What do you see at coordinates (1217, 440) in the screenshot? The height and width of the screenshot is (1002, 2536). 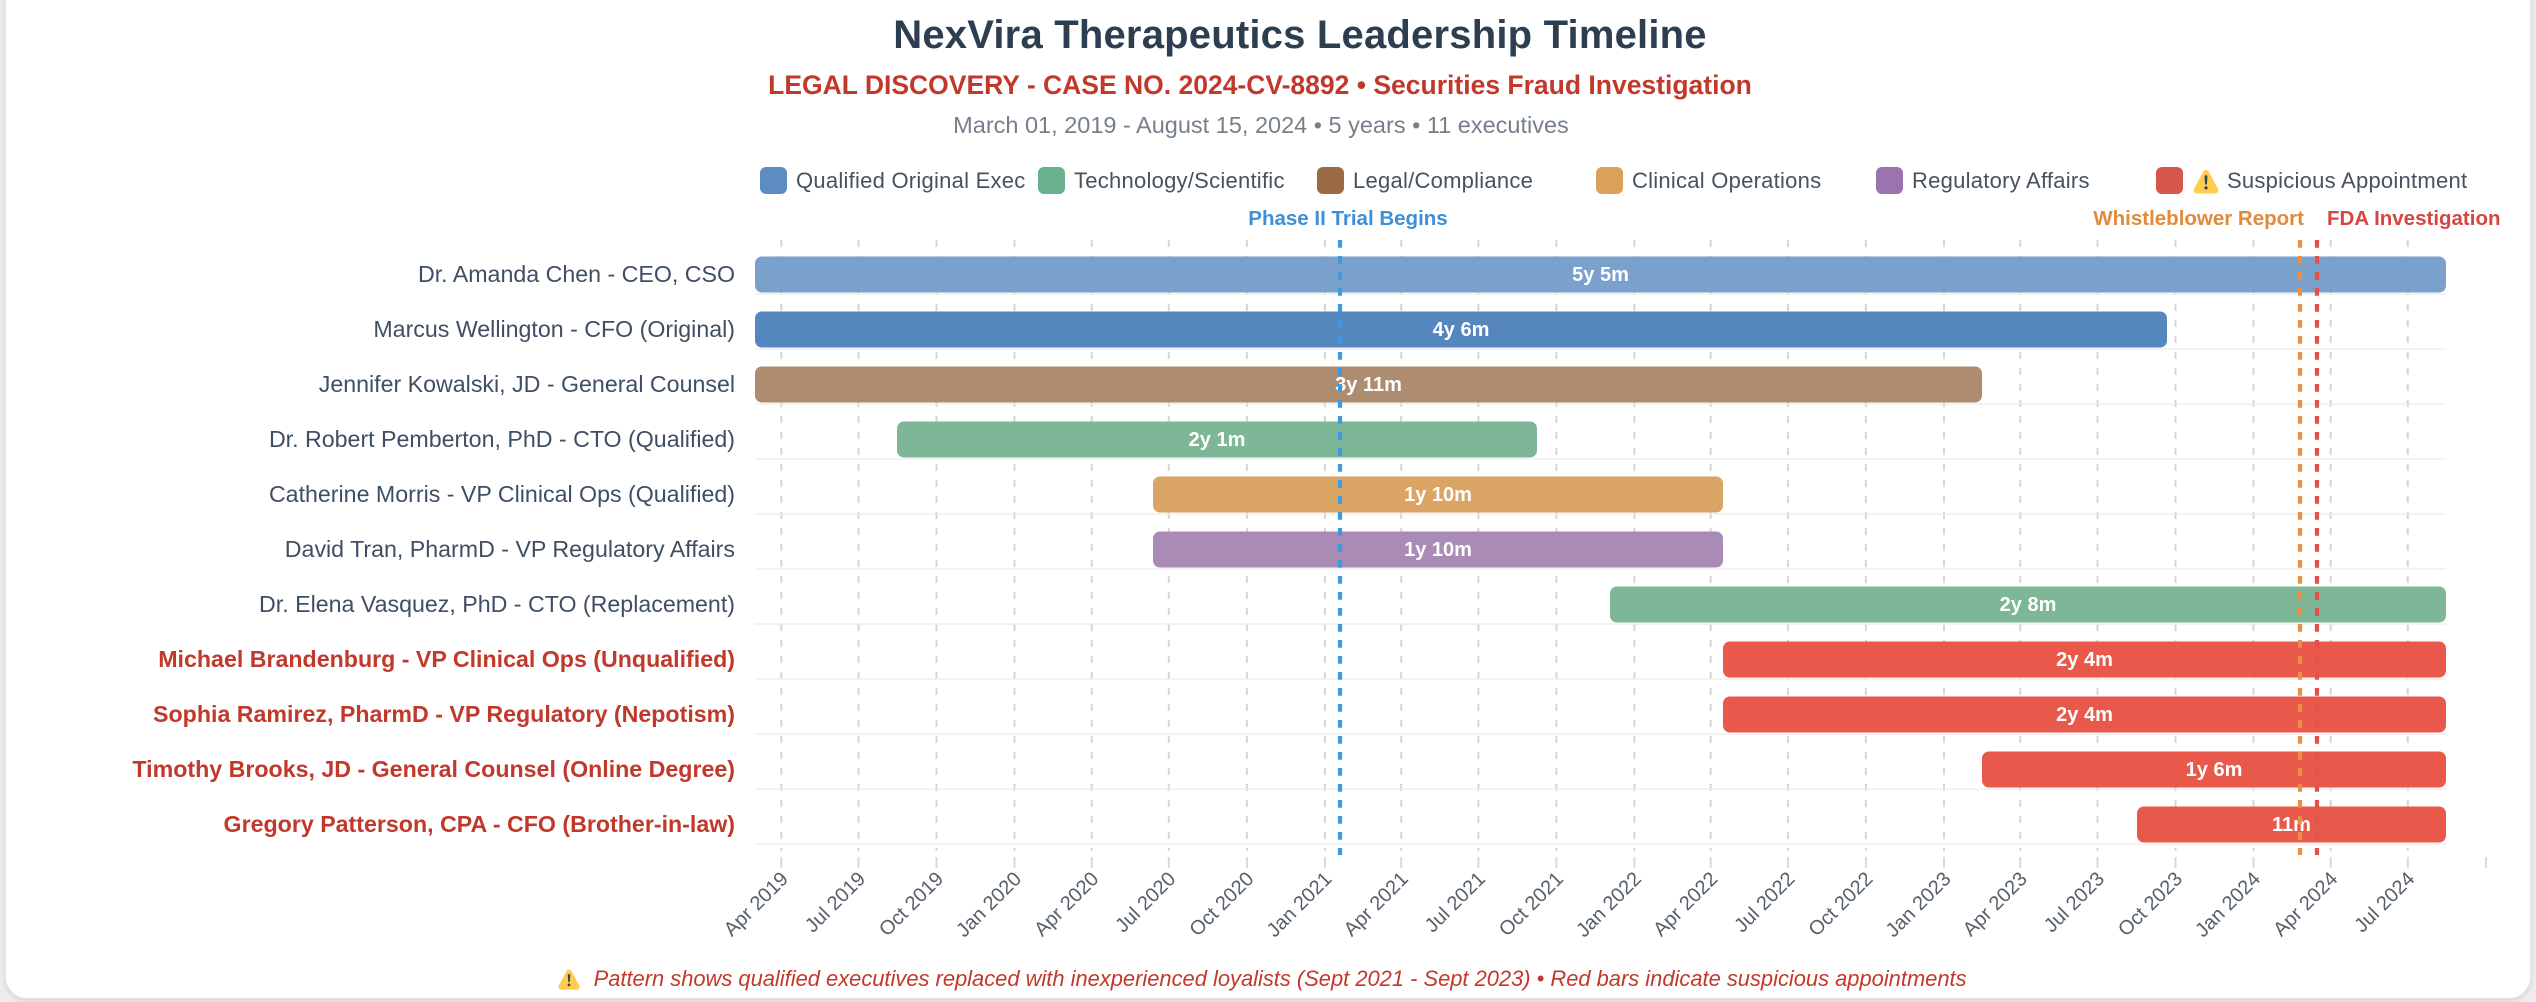 I see `svg-text: 2y 1m` at bounding box center [1217, 440].